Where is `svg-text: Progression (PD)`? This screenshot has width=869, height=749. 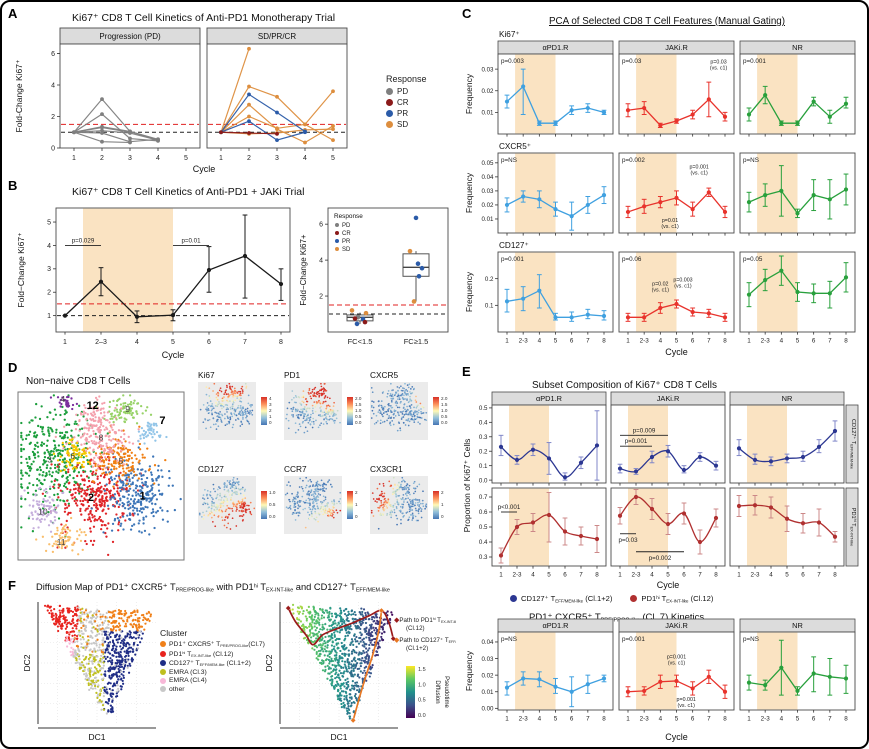 svg-text: Progression (PD) is located at coordinates (130, 36).